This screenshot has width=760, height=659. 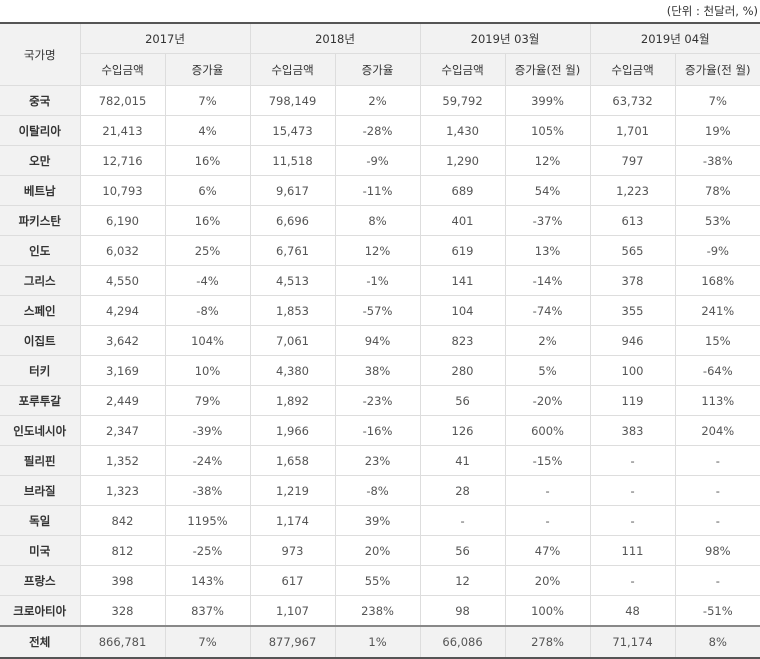 I want to click on country-cell: 중국, so click(x=40, y=100).